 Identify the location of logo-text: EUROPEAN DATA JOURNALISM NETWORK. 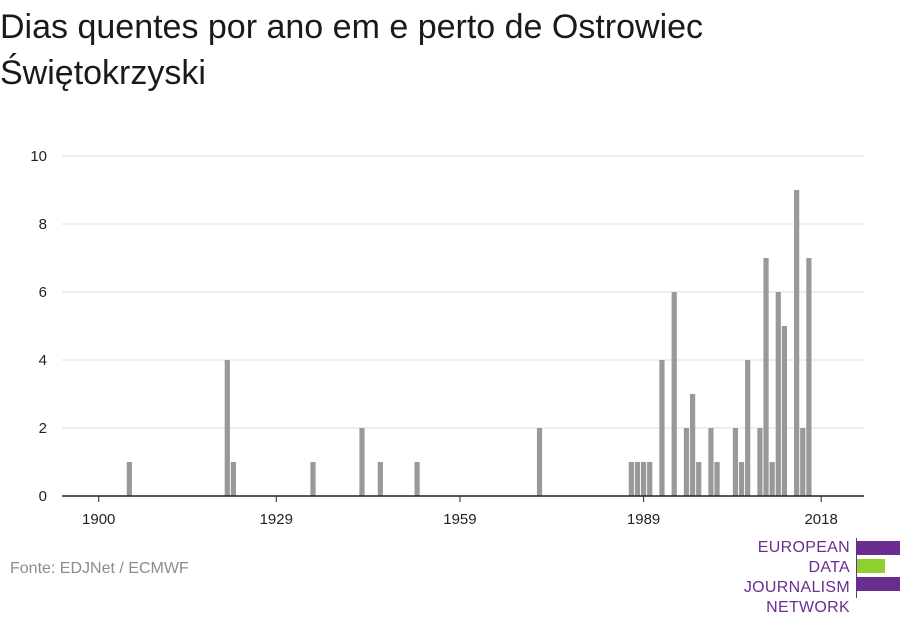
(775, 578).